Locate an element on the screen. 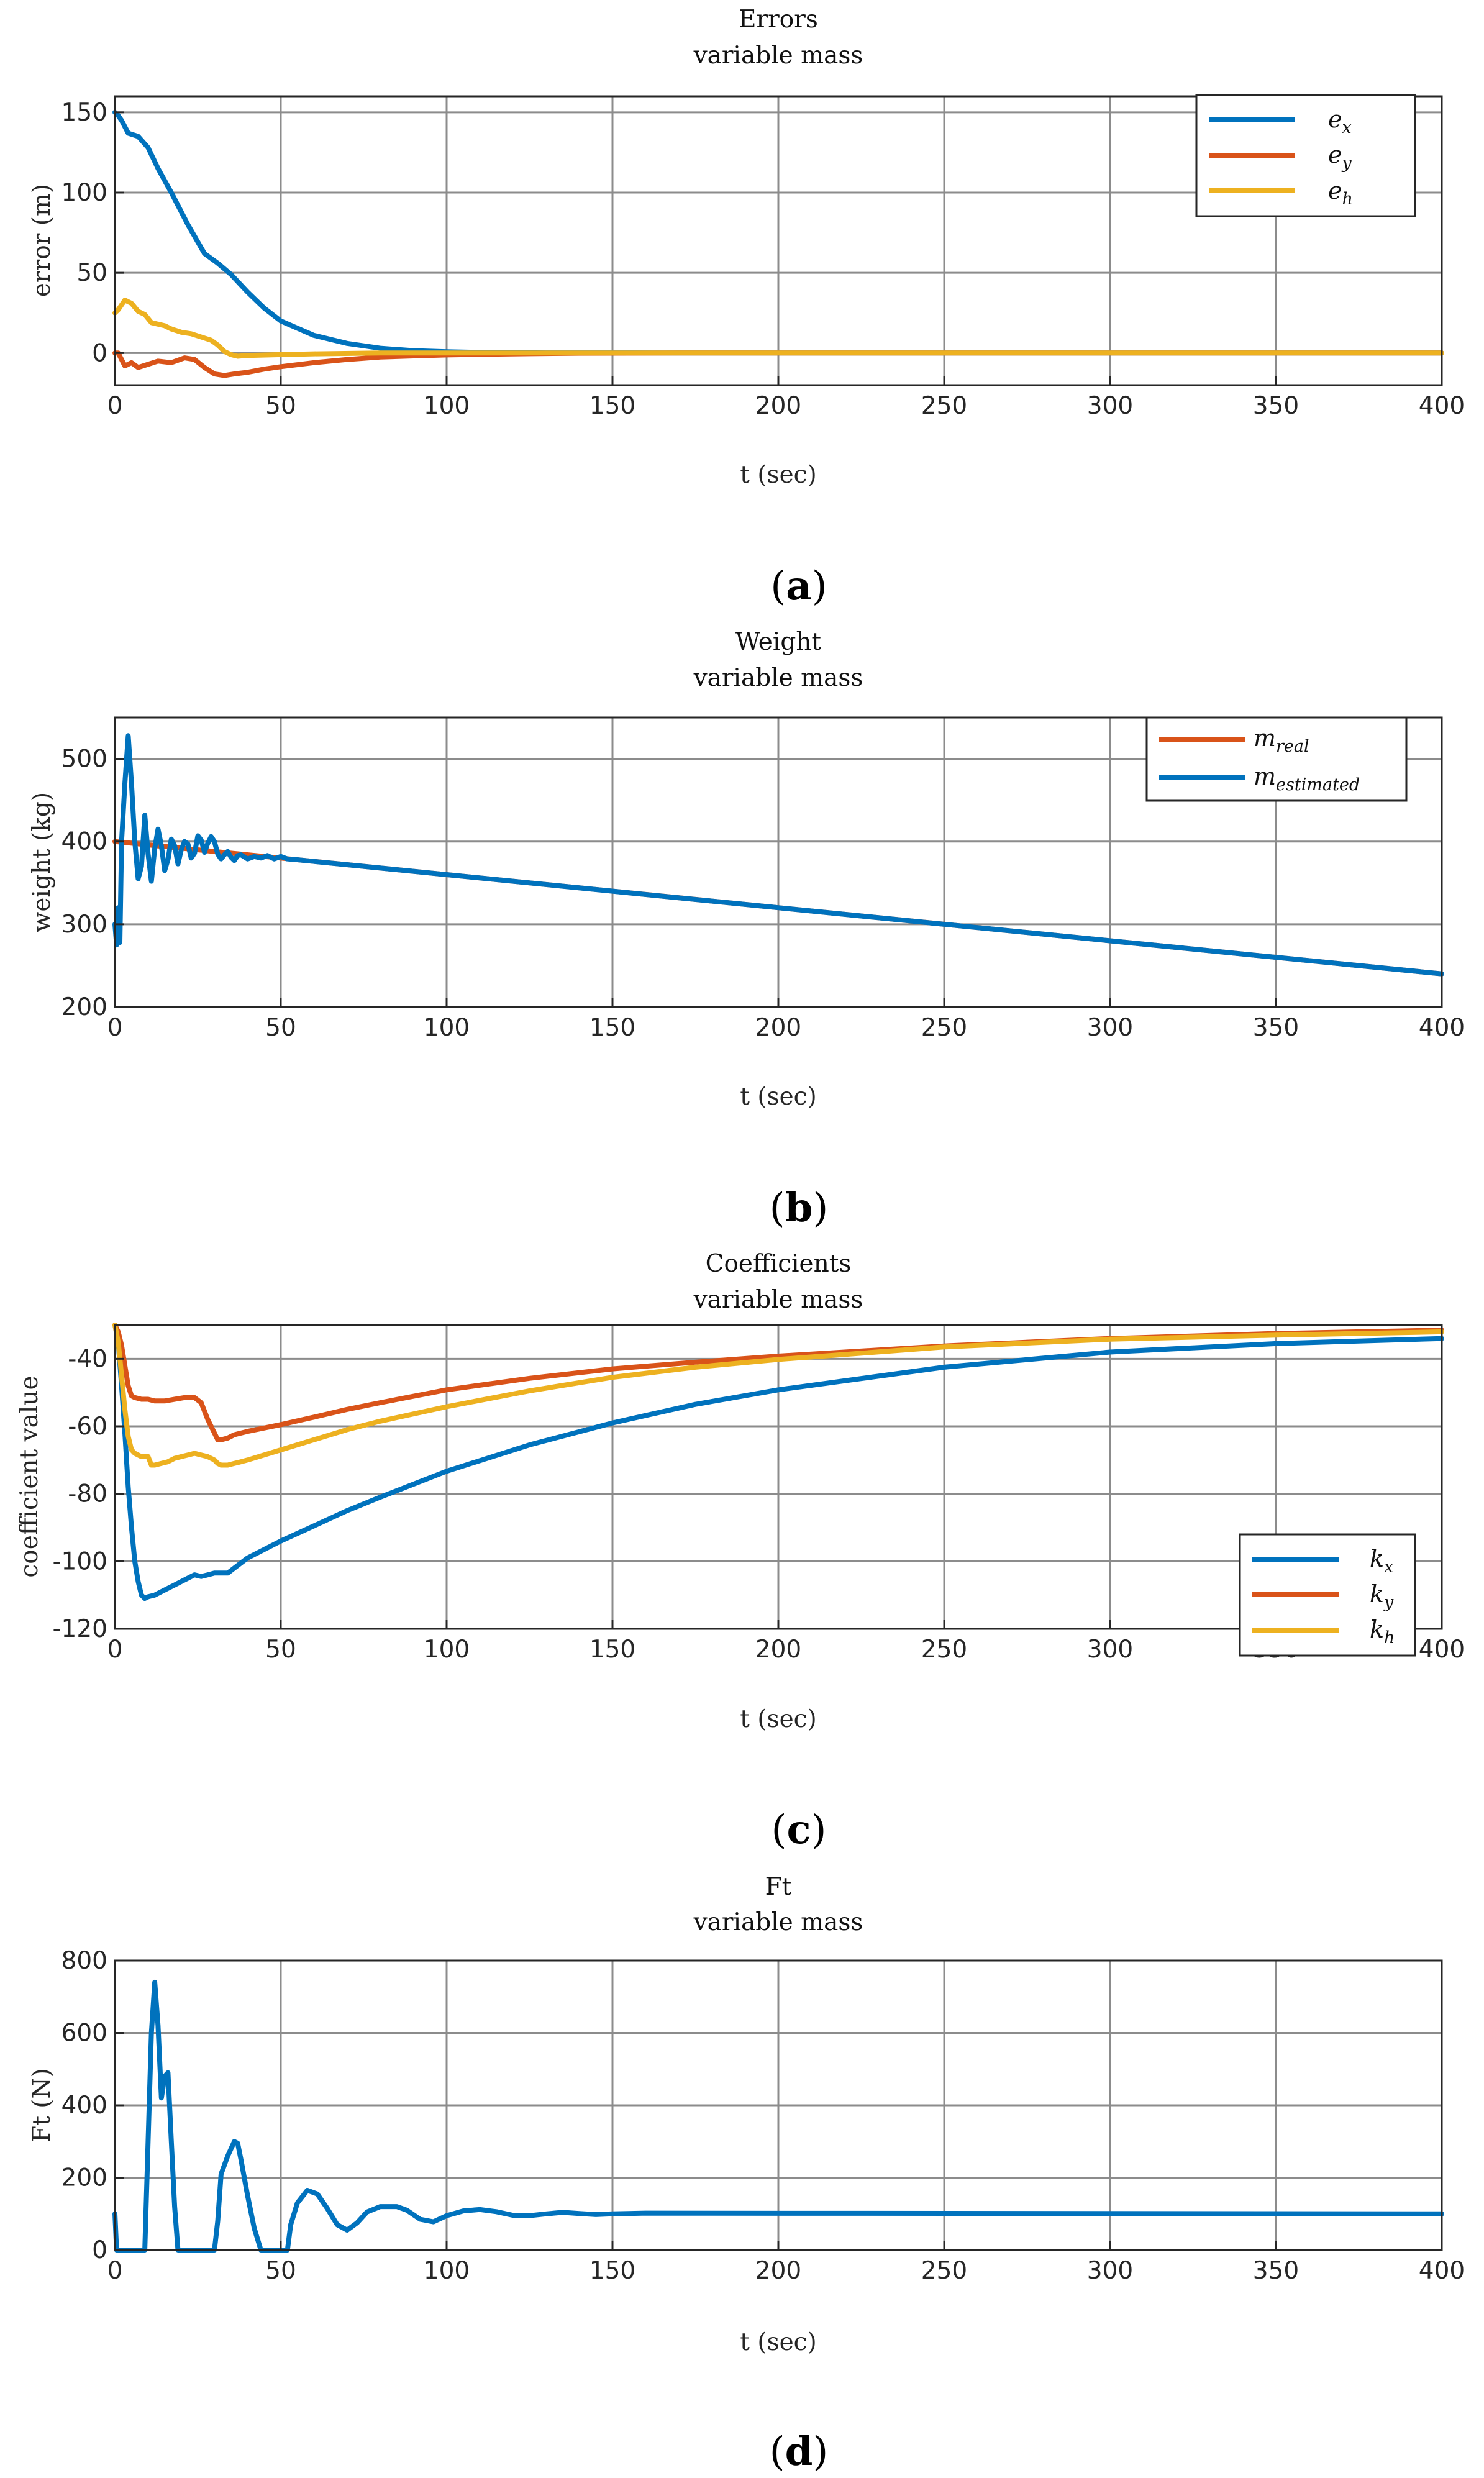 The height and width of the screenshot is (2478, 1484). series-line-k-h is located at coordinates (778, 1395).